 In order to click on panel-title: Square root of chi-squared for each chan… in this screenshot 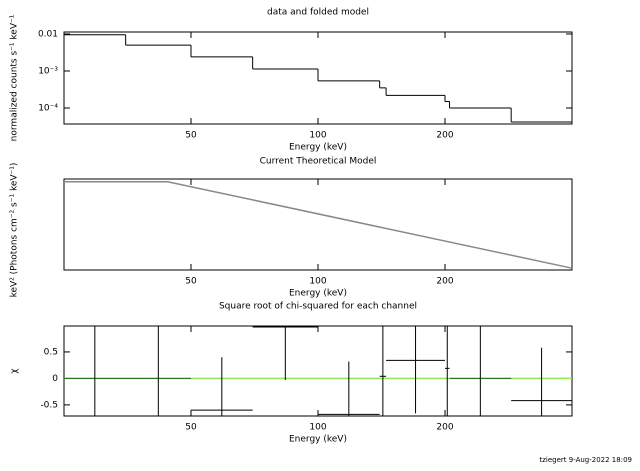, I will do `click(318, 307)`.